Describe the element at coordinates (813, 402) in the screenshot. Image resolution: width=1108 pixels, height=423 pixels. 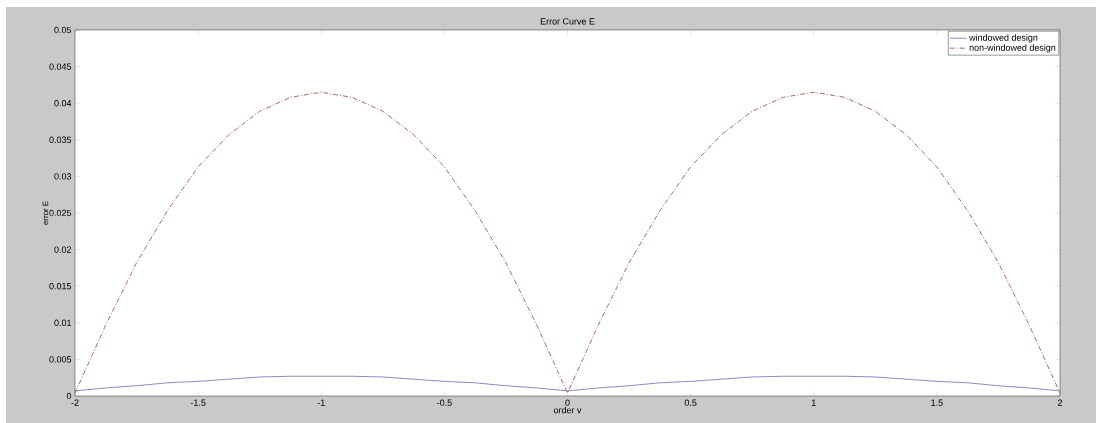
I see `x-tick-label: 1` at that location.